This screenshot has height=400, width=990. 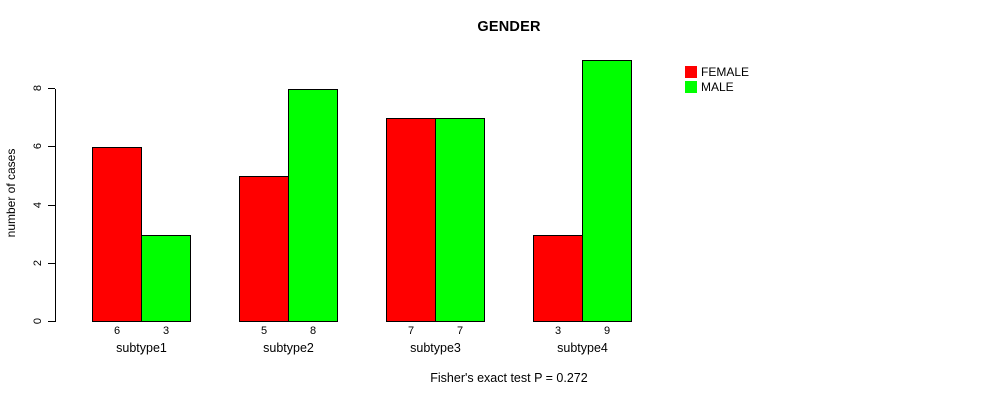 I want to click on bar-female-subtype4, so click(x=558, y=278).